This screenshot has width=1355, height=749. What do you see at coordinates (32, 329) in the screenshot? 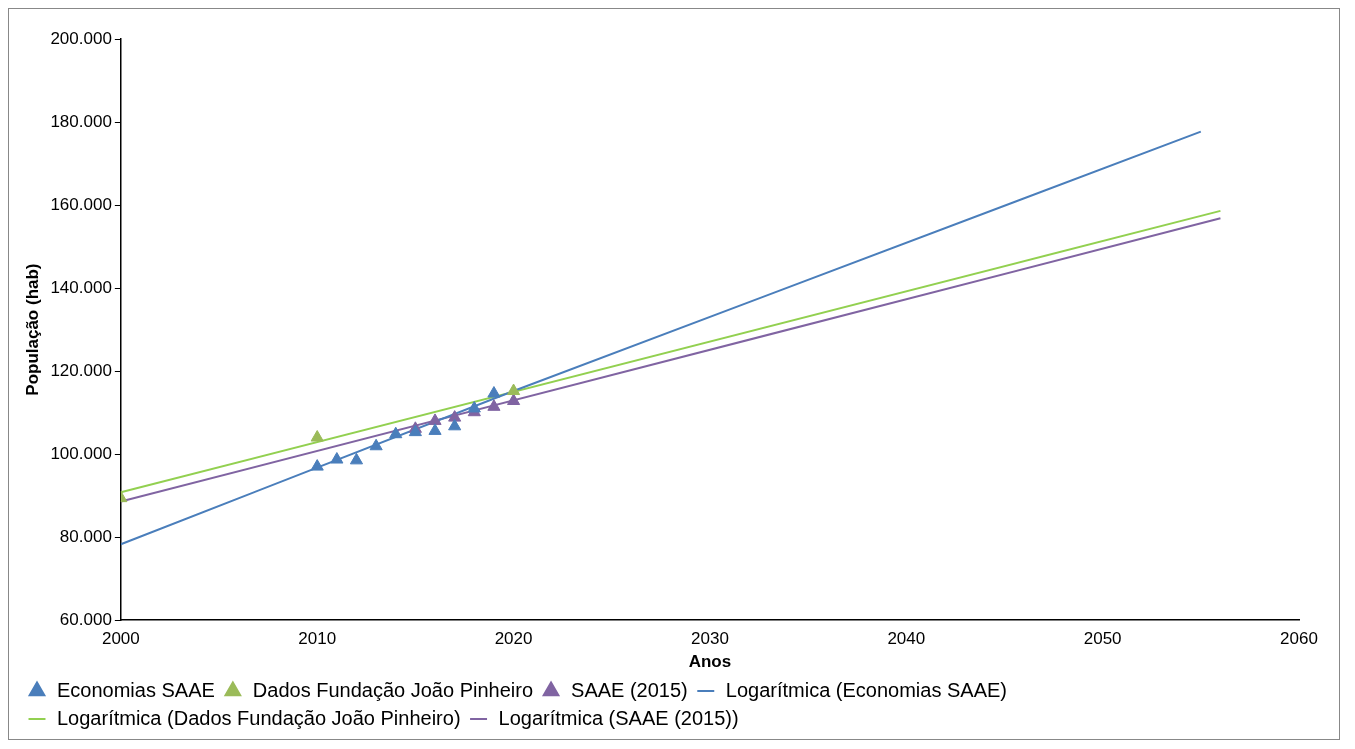
I see `y-axis-title: População (hab)` at bounding box center [32, 329].